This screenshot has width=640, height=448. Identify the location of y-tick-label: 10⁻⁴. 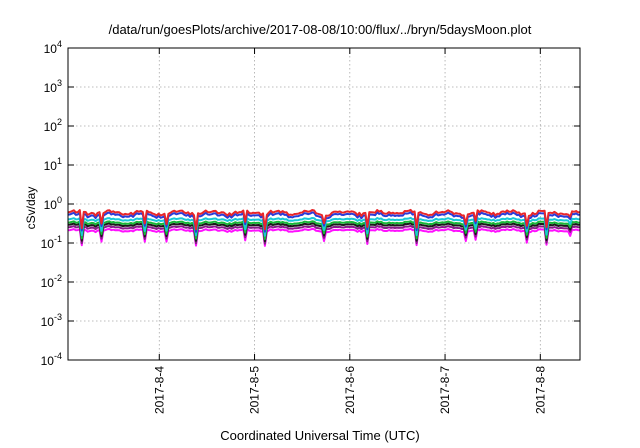
(51, 359).